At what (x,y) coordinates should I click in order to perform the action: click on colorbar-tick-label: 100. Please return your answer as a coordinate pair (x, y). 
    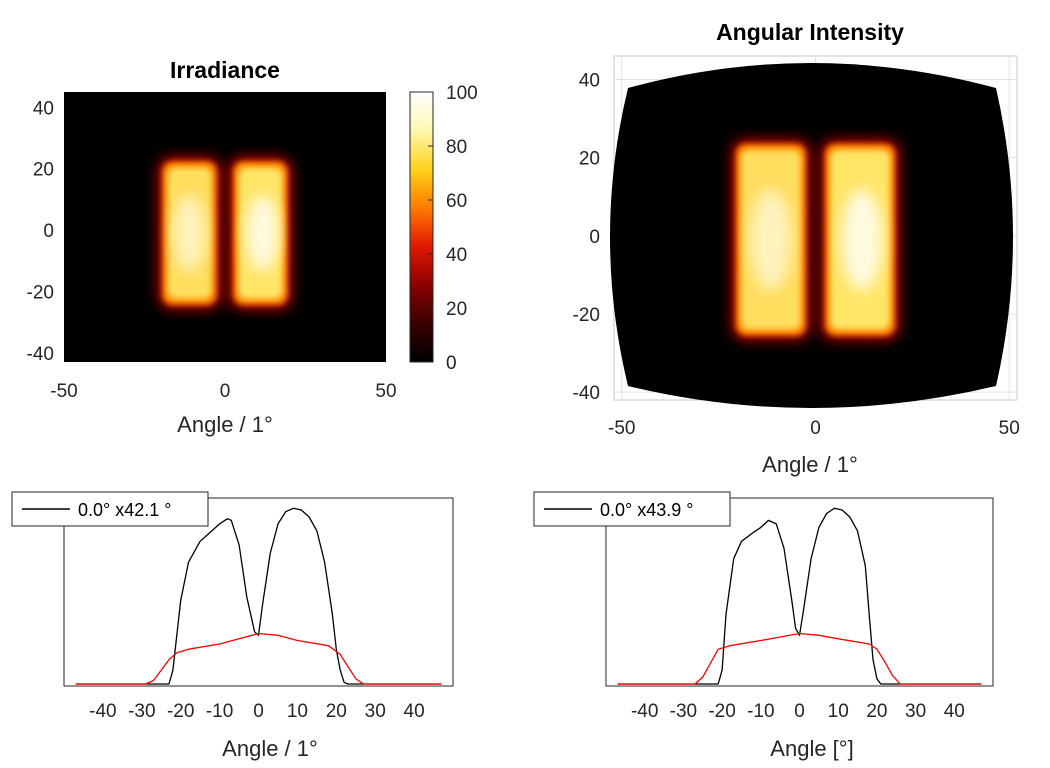
    Looking at the image, I should click on (462, 93).